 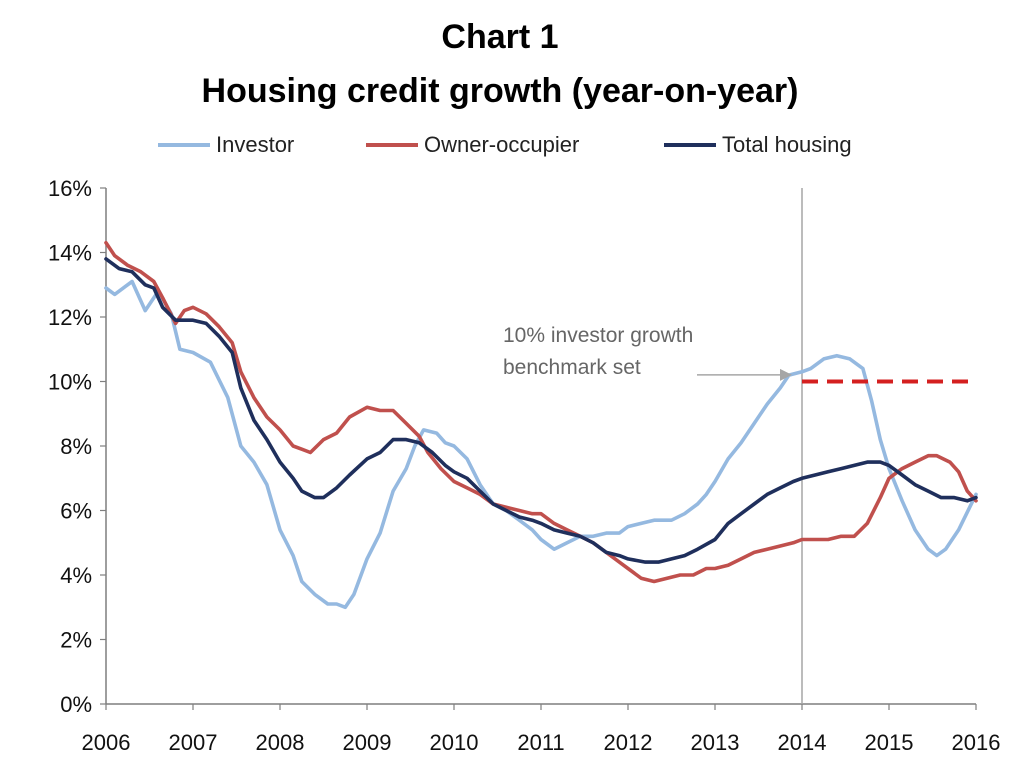 What do you see at coordinates (502, 144) in the screenshot?
I see `legend-label-owner-occupier: Owner-occupier` at bounding box center [502, 144].